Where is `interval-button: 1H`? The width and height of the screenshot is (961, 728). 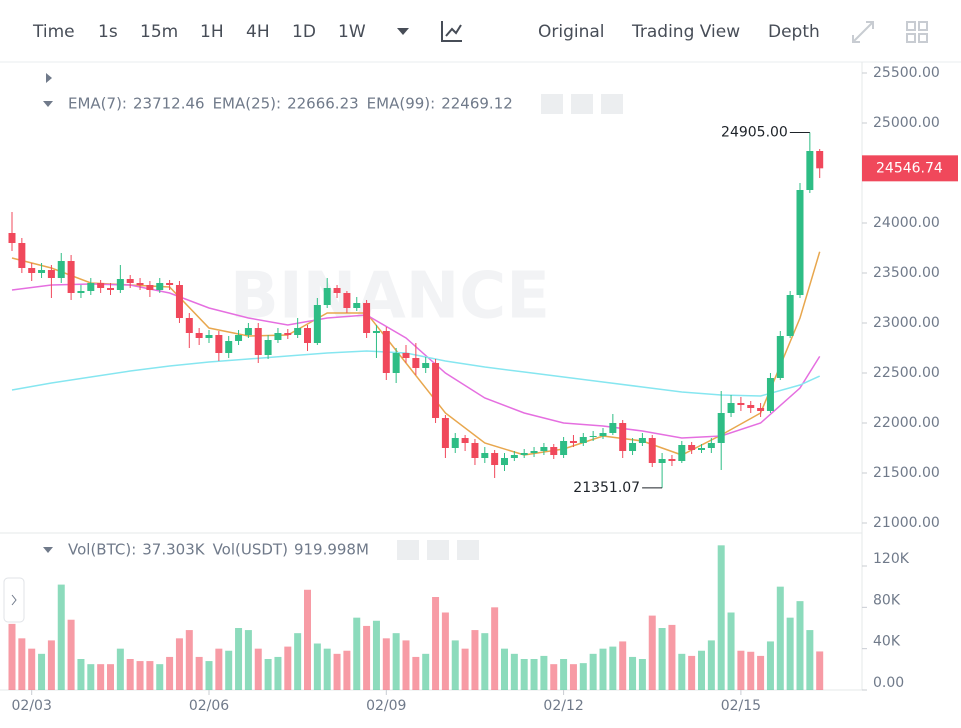 interval-button: 1H is located at coordinates (212, 32).